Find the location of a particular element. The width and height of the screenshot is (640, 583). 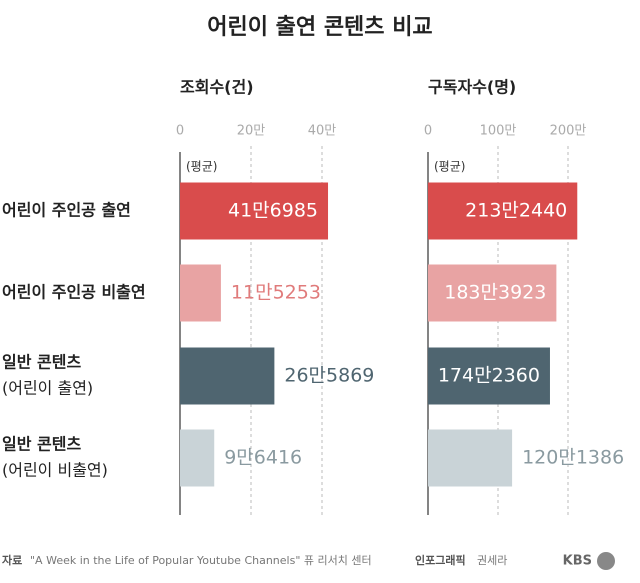

logo: KBS is located at coordinates (577, 561).